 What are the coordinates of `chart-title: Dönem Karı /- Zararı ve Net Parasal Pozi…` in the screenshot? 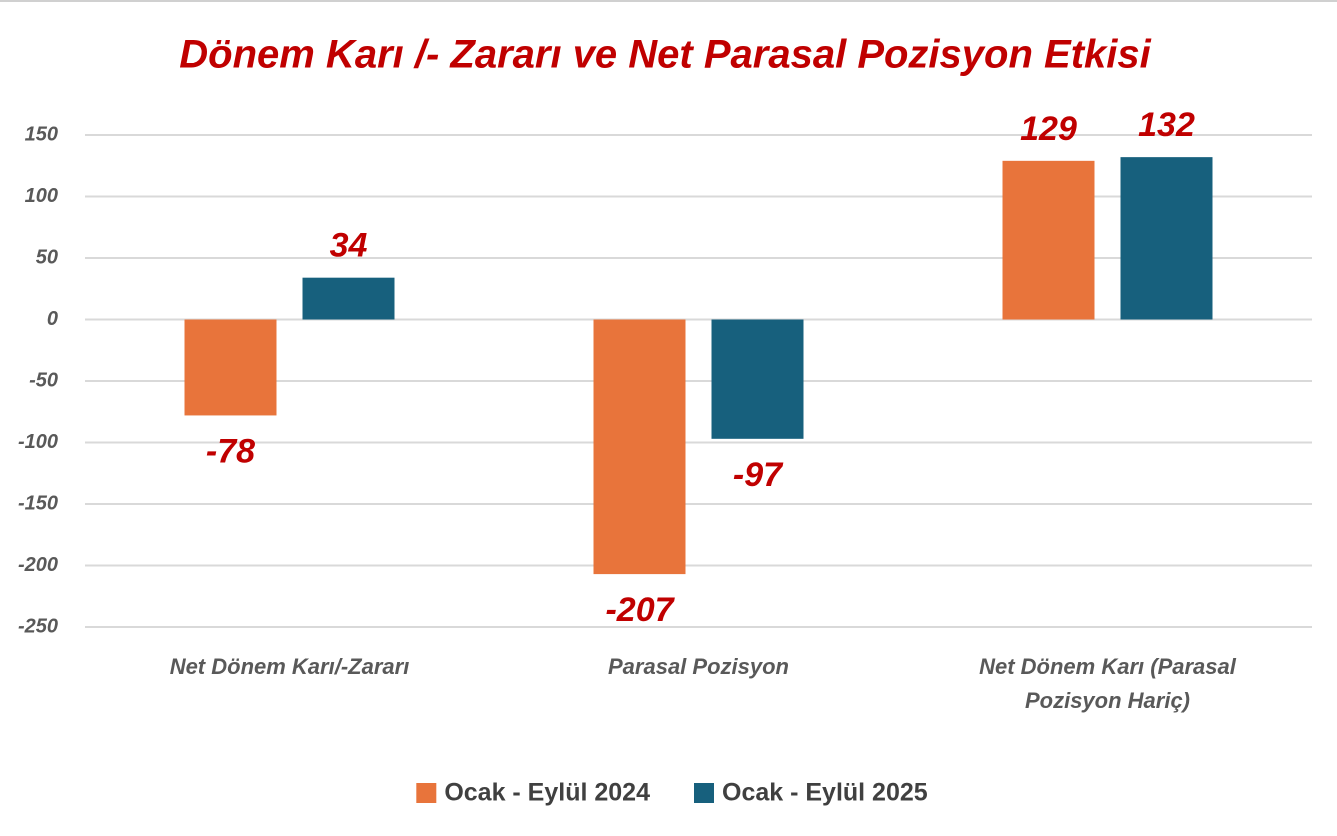 It's located at (665, 55).